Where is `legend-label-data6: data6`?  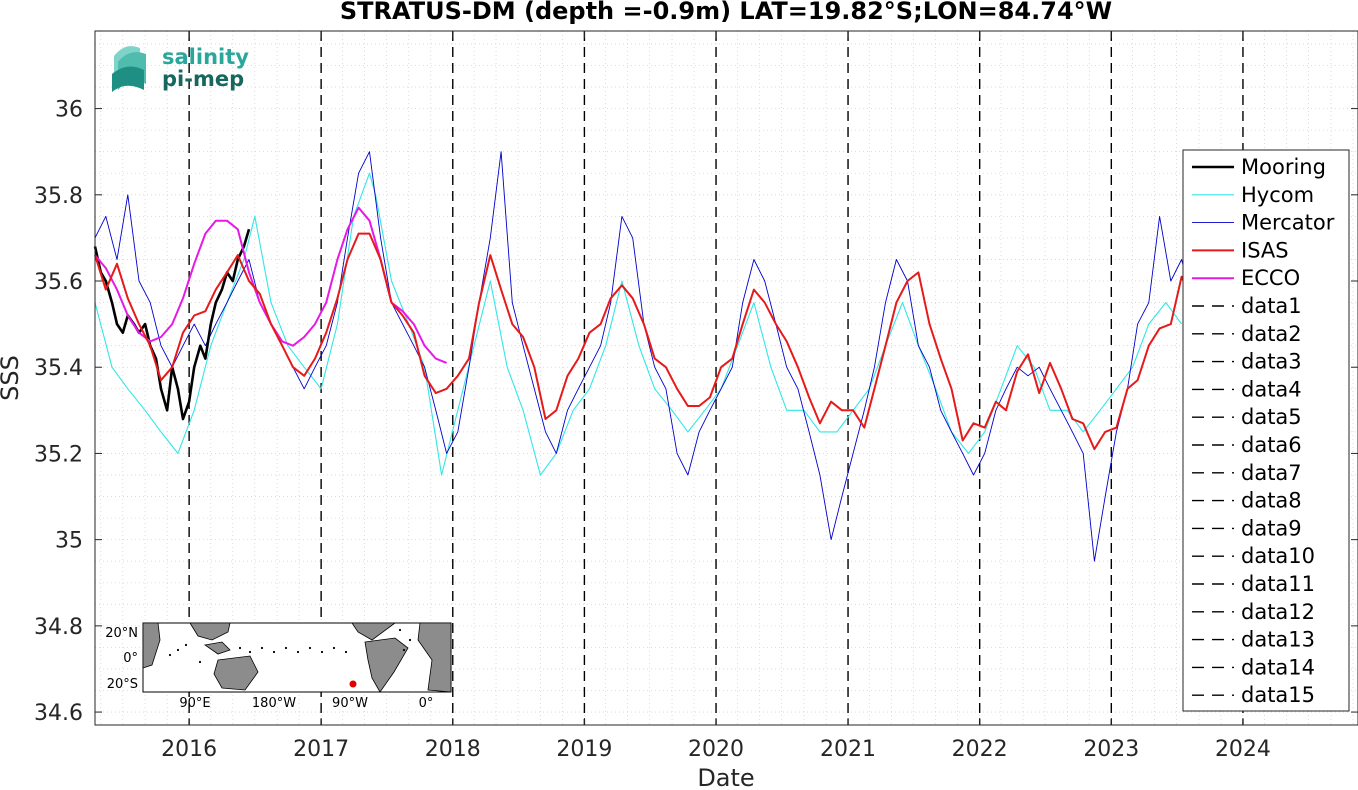 legend-label-data6: data6 is located at coordinates (1271, 445).